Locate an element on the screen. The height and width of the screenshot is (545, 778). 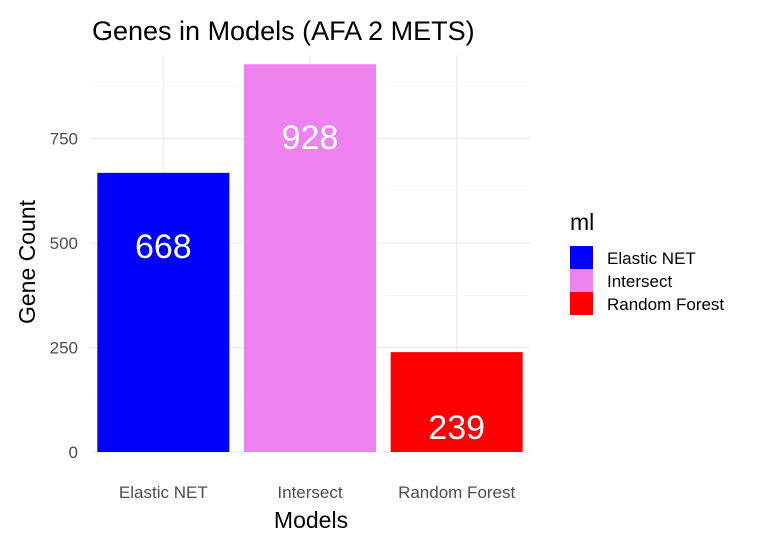
chart-title: Genes in Models (AFA 2 METS) is located at coordinates (283, 31).